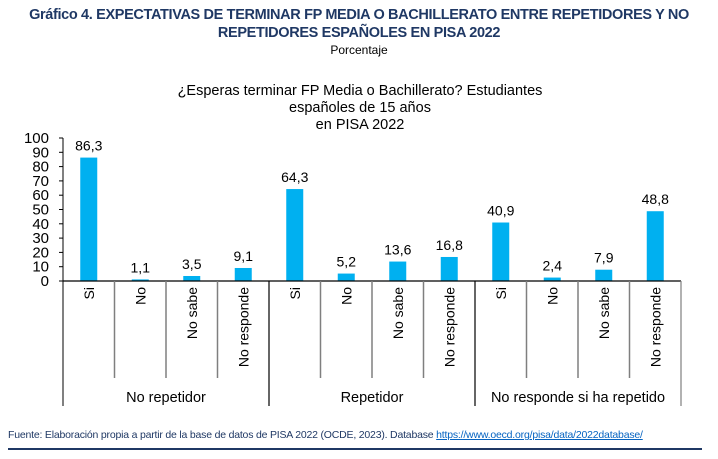  What do you see at coordinates (36, 138) in the screenshot?
I see `y-tick-label: 100` at bounding box center [36, 138].